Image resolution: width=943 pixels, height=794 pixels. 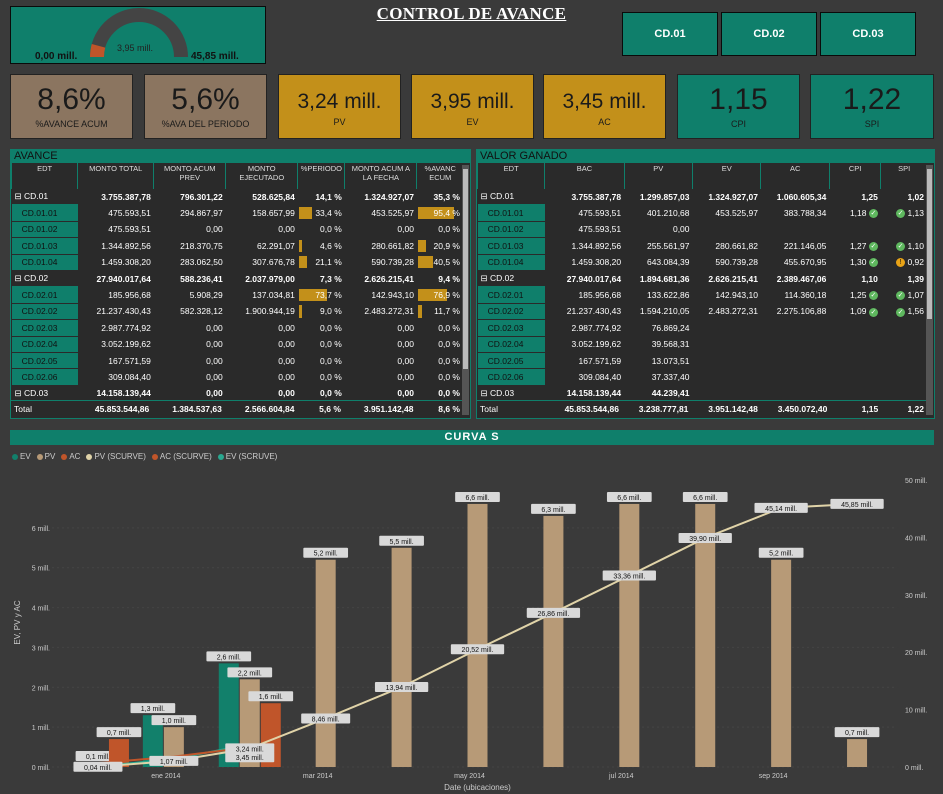 What do you see at coordinates (600, 360) in the screenshot?
I see `table-cell: 167.571,59` at bounding box center [600, 360].